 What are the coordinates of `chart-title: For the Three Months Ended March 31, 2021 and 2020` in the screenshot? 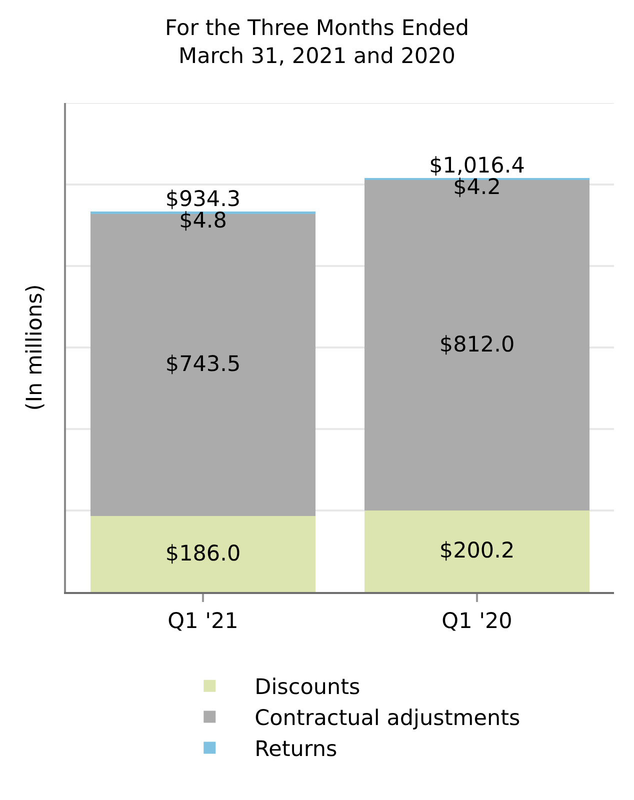 It's located at (317, 43).